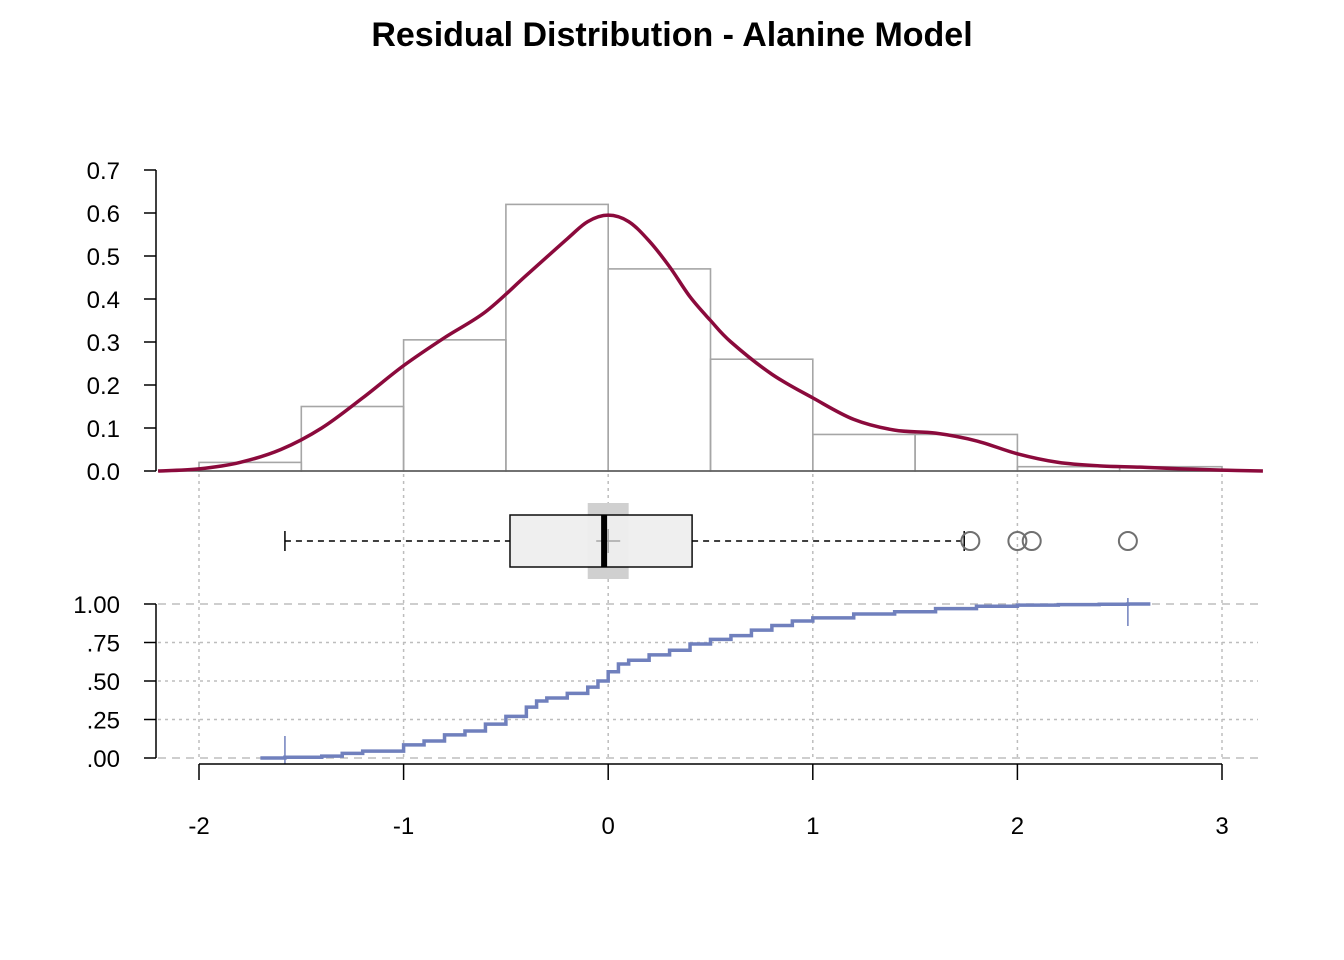 This screenshot has width=1344, height=960. Describe the element at coordinates (103, 171) in the screenshot. I see `hist-y-tick-label: 0.7` at that location.